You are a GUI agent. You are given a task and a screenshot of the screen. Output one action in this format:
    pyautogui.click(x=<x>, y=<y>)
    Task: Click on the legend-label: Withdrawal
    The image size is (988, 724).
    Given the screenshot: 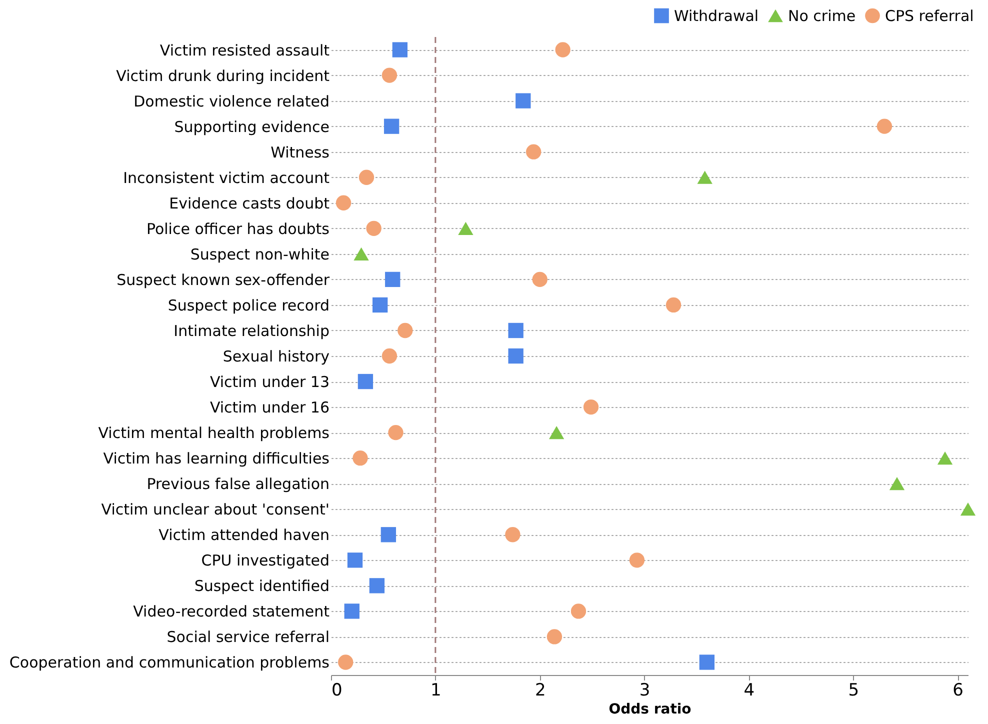 What is the action you would take?
    pyautogui.click(x=716, y=15)
    